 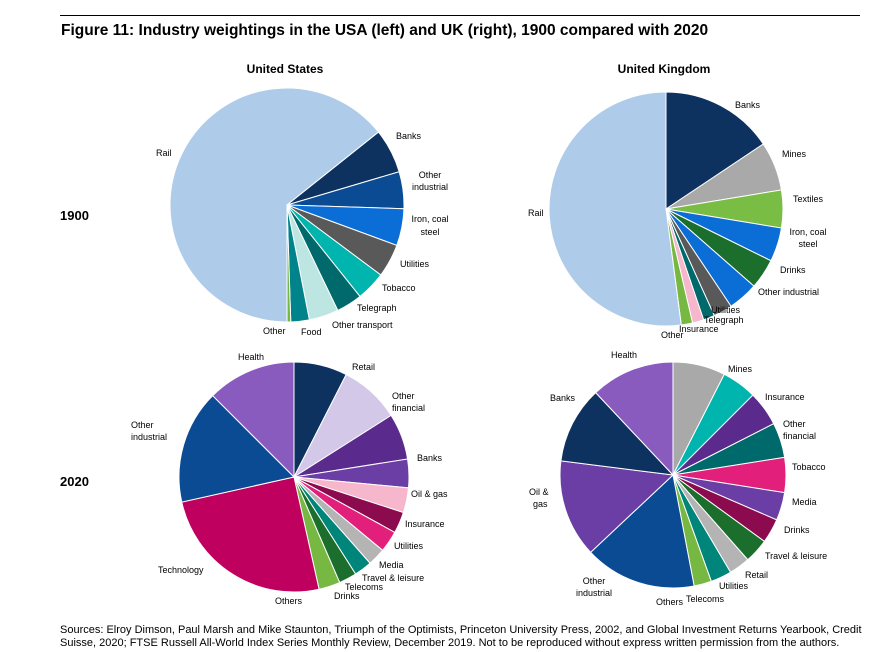 I want to click on pie-slice-technology, so click(x=250, y=534).